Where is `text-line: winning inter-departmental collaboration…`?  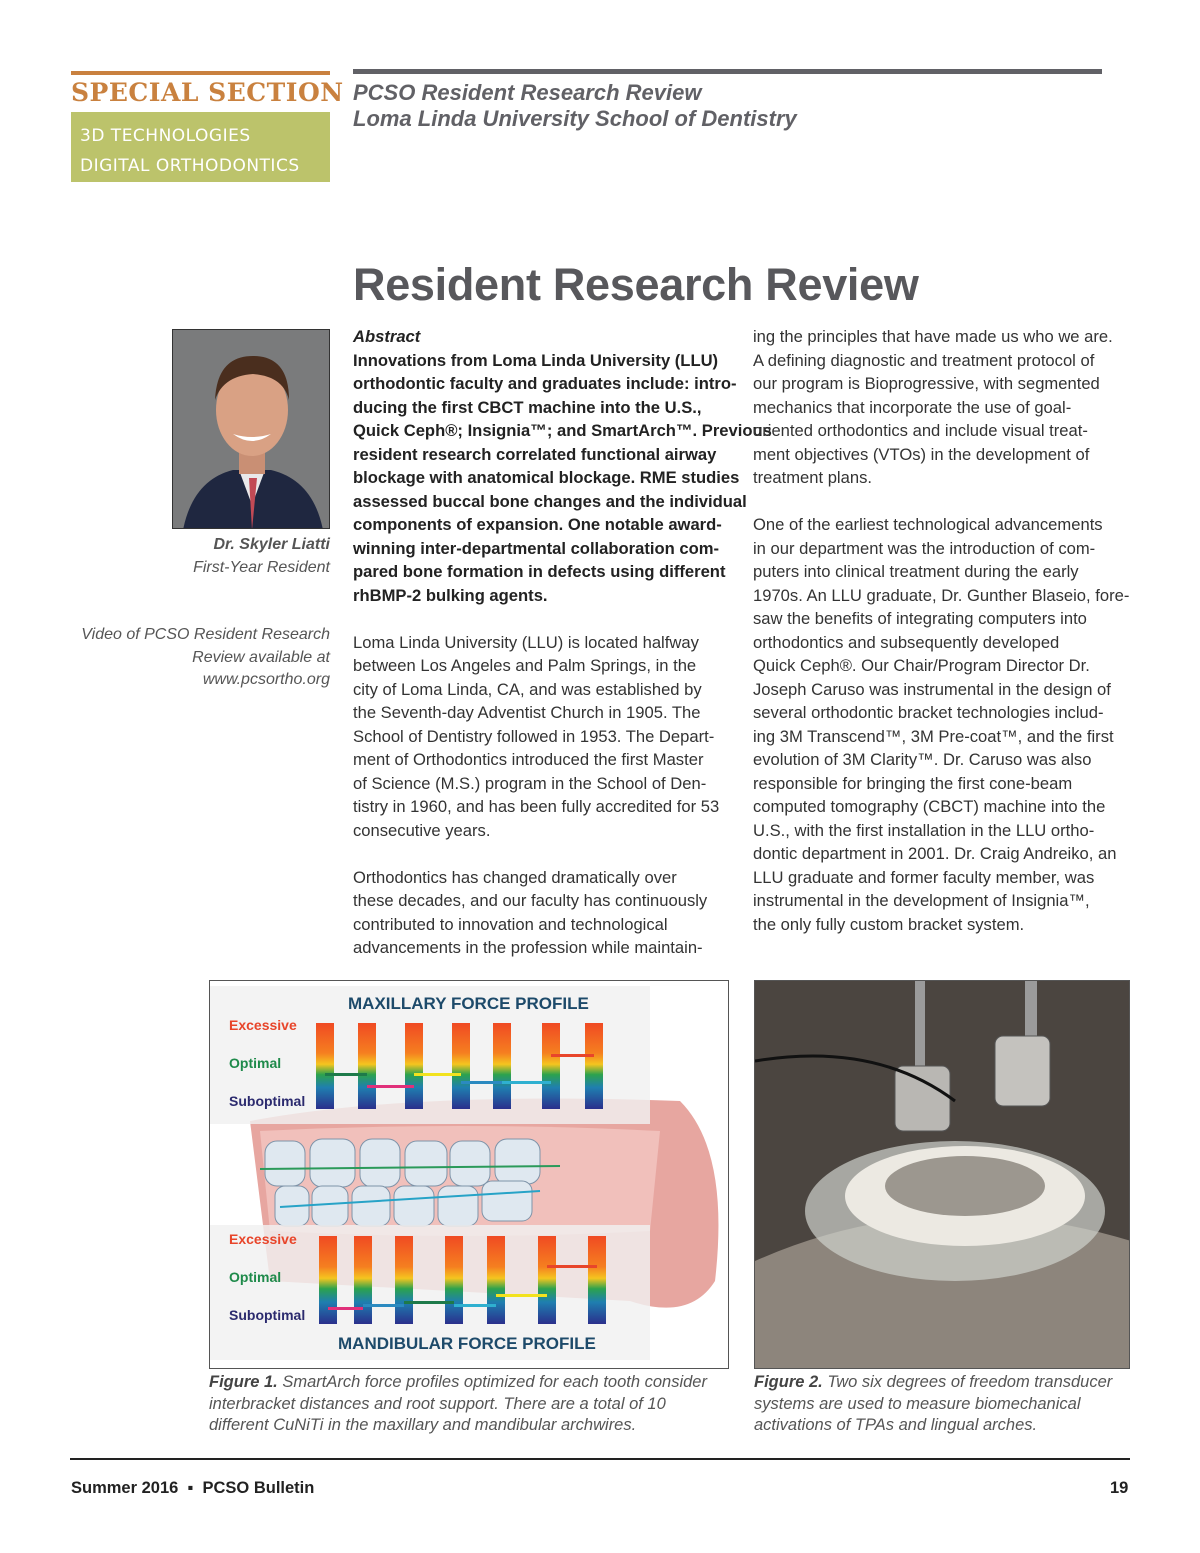
text-line: winning inter-departmental collaboration… is located at coordinates (536, 548).